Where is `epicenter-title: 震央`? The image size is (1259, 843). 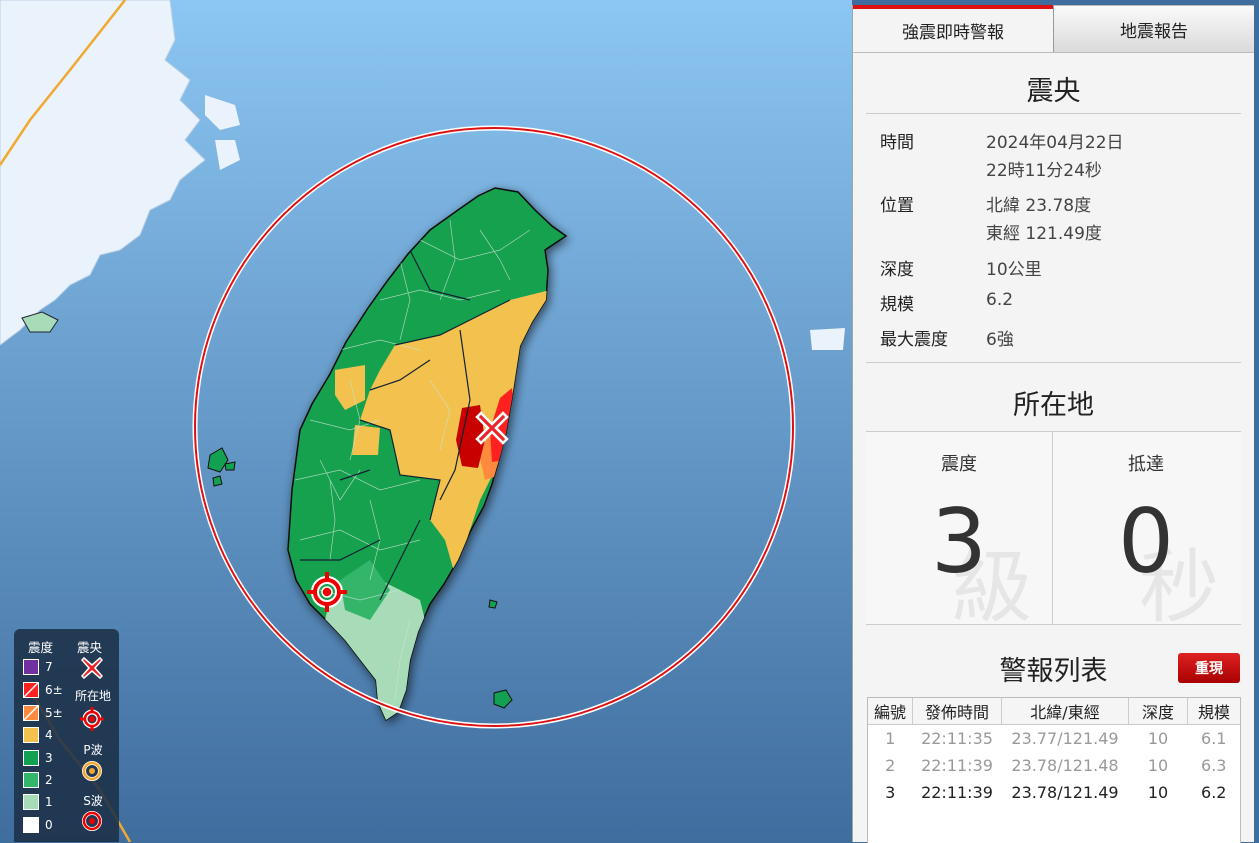 epicenter-title: 震央 is located at coordinates (1053, 91).